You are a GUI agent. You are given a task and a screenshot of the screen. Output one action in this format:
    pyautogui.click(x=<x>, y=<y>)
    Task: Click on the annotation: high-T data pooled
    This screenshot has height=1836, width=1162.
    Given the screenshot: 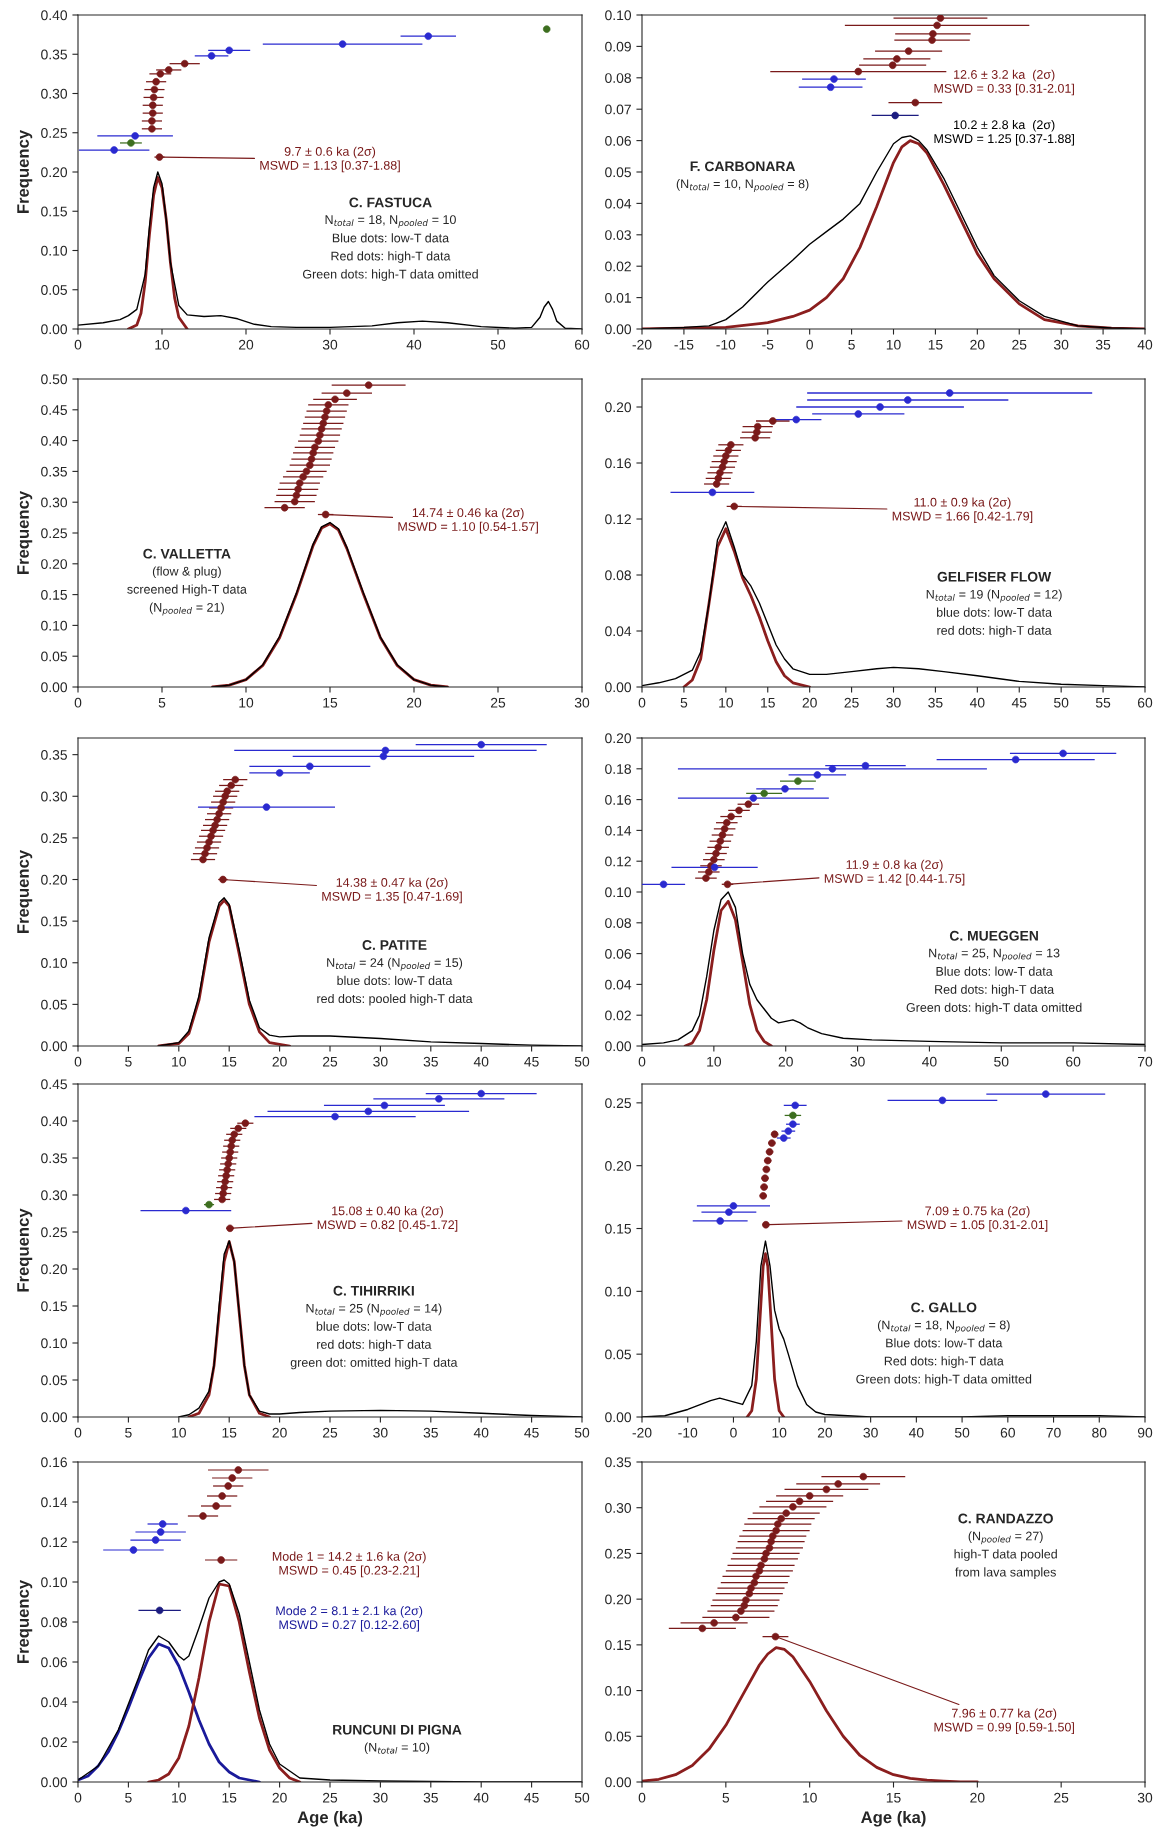 What is the action you would take?
    pyautogui.click(x=1005, y=1555)
    